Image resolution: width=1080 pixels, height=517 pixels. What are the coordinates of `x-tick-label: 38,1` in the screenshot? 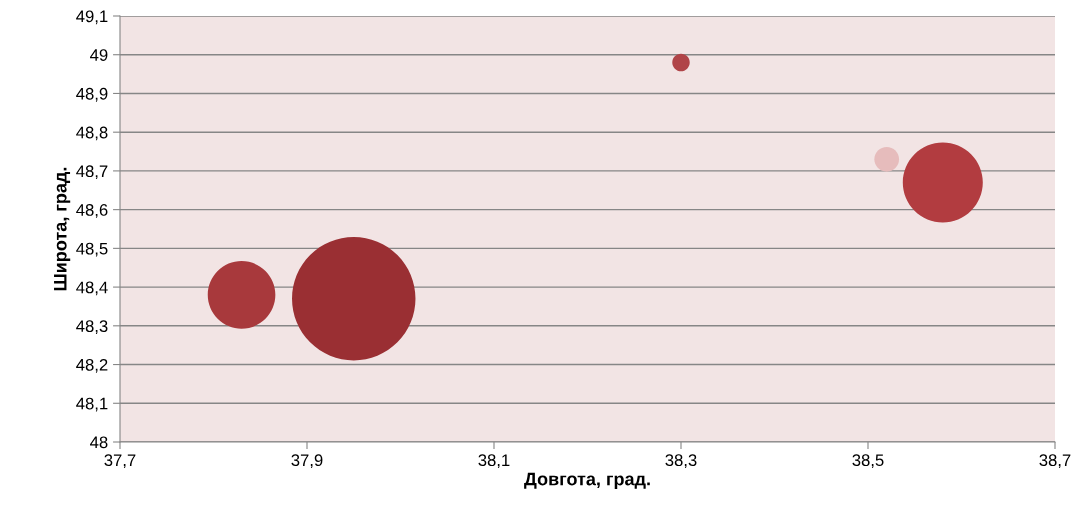 It's located at (494, 461).